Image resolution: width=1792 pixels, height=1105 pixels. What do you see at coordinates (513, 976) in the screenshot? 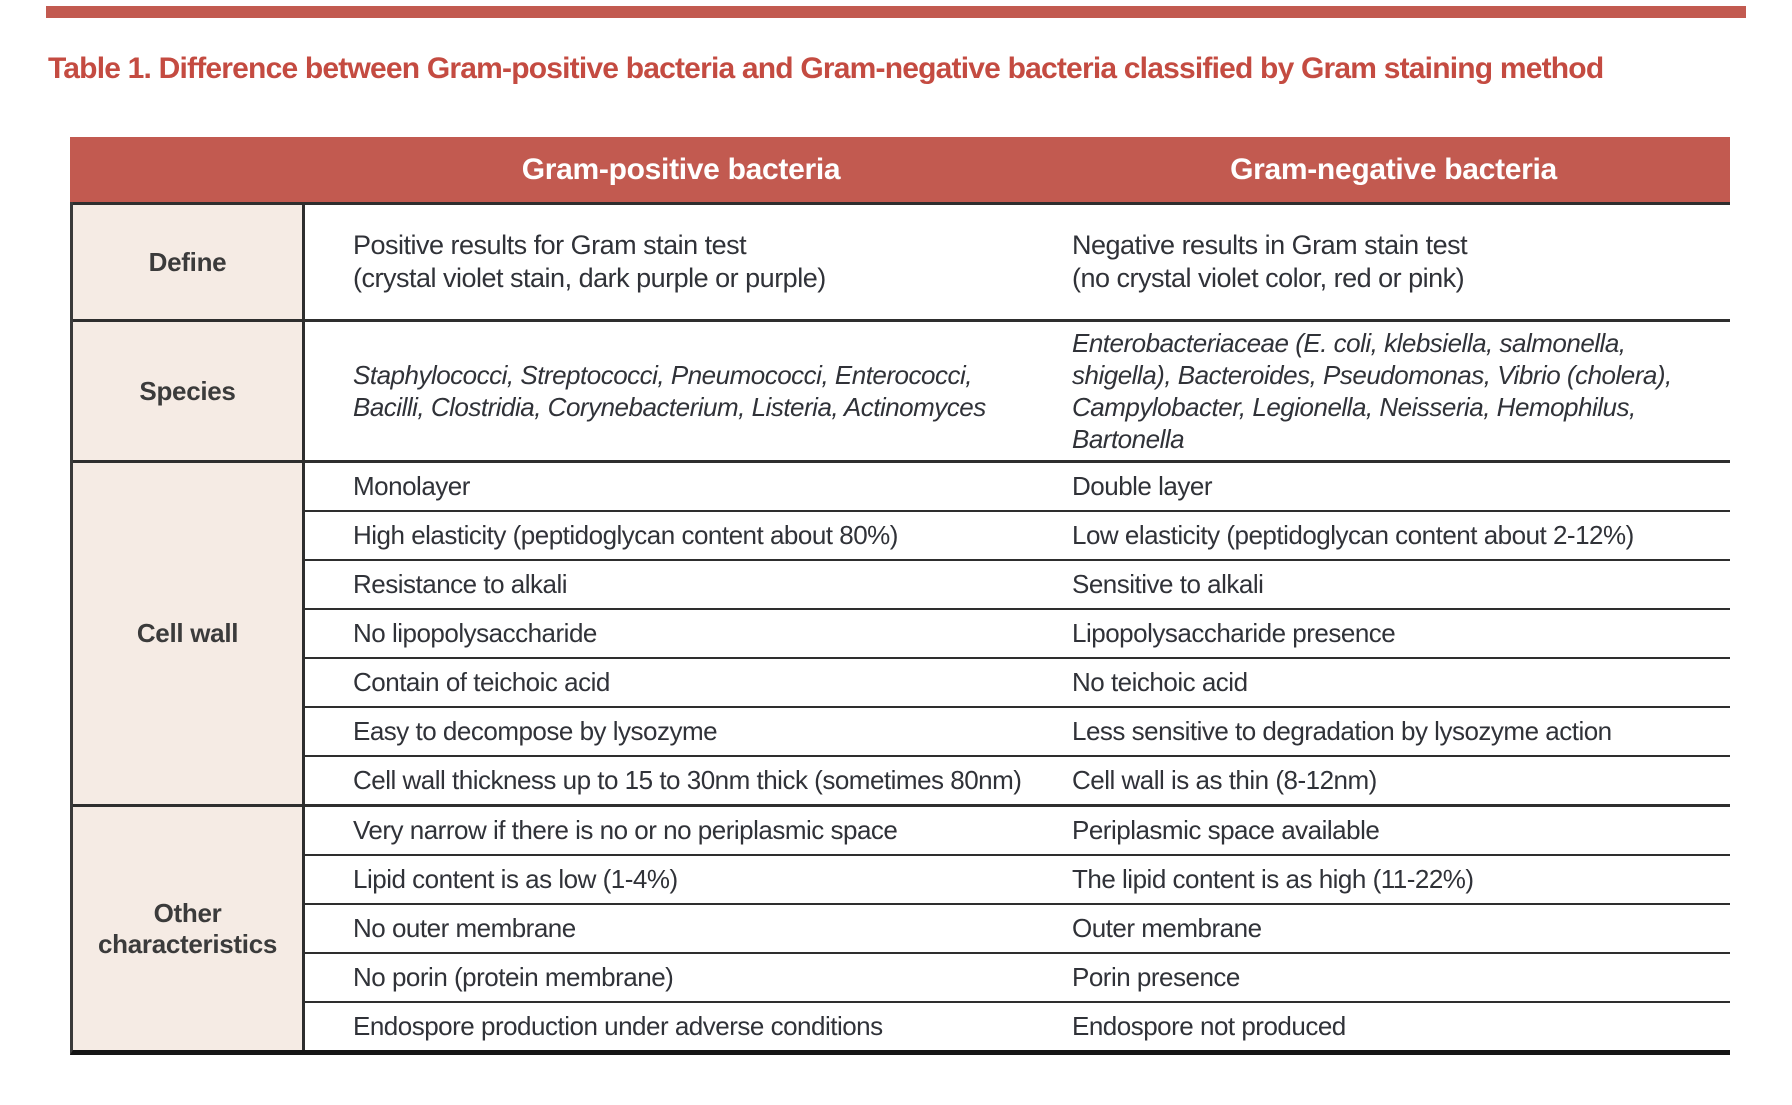
I see `cell-positive: No porin (protein membrane)` at bounding box center [513, 976].